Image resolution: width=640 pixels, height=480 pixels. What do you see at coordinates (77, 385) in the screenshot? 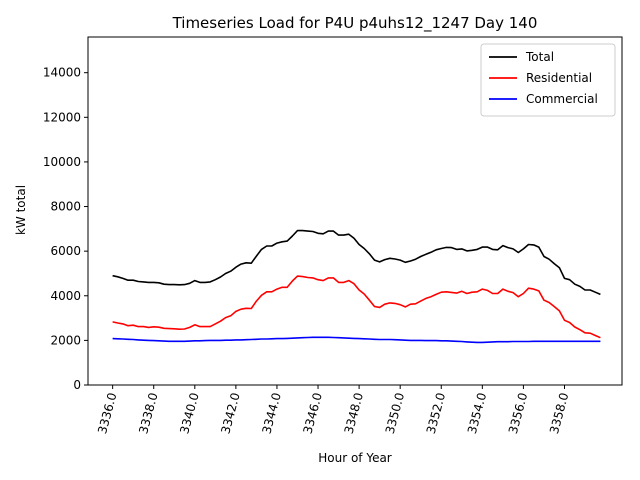
I see `y-tick-label: 0` at bounding box center [77, 385].